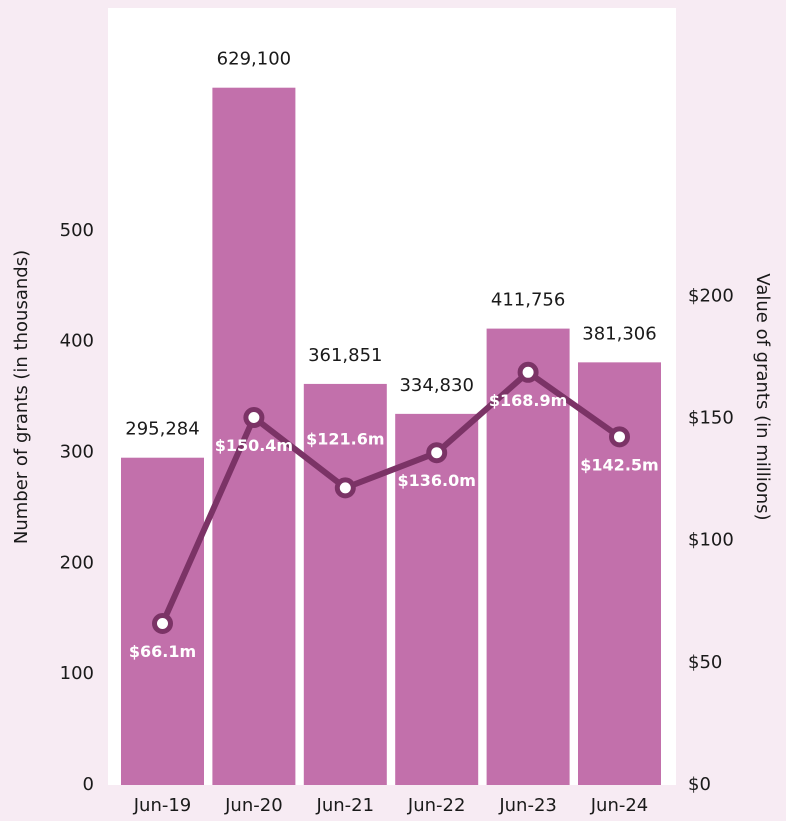 The image size is (786, 821). Describe the element at coordinates (705, 662) in the screenshot. I see `y2-tick-label: $50` at that location.